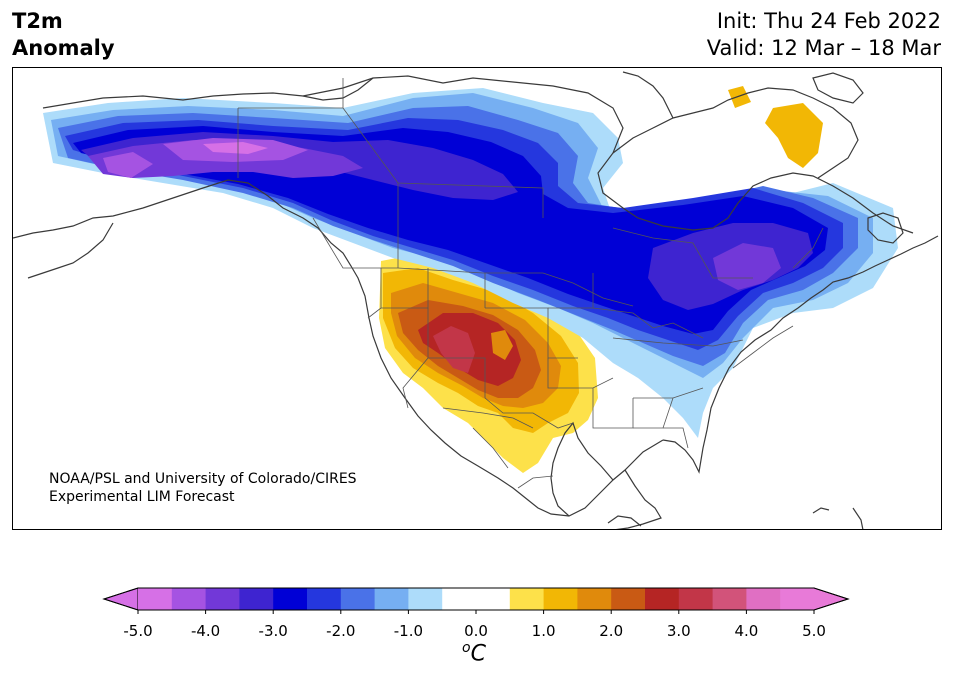 The height and width of the screenshot is (680, 953). I want to click on colorbar-tick-label: 5.0, so click(814, 631).